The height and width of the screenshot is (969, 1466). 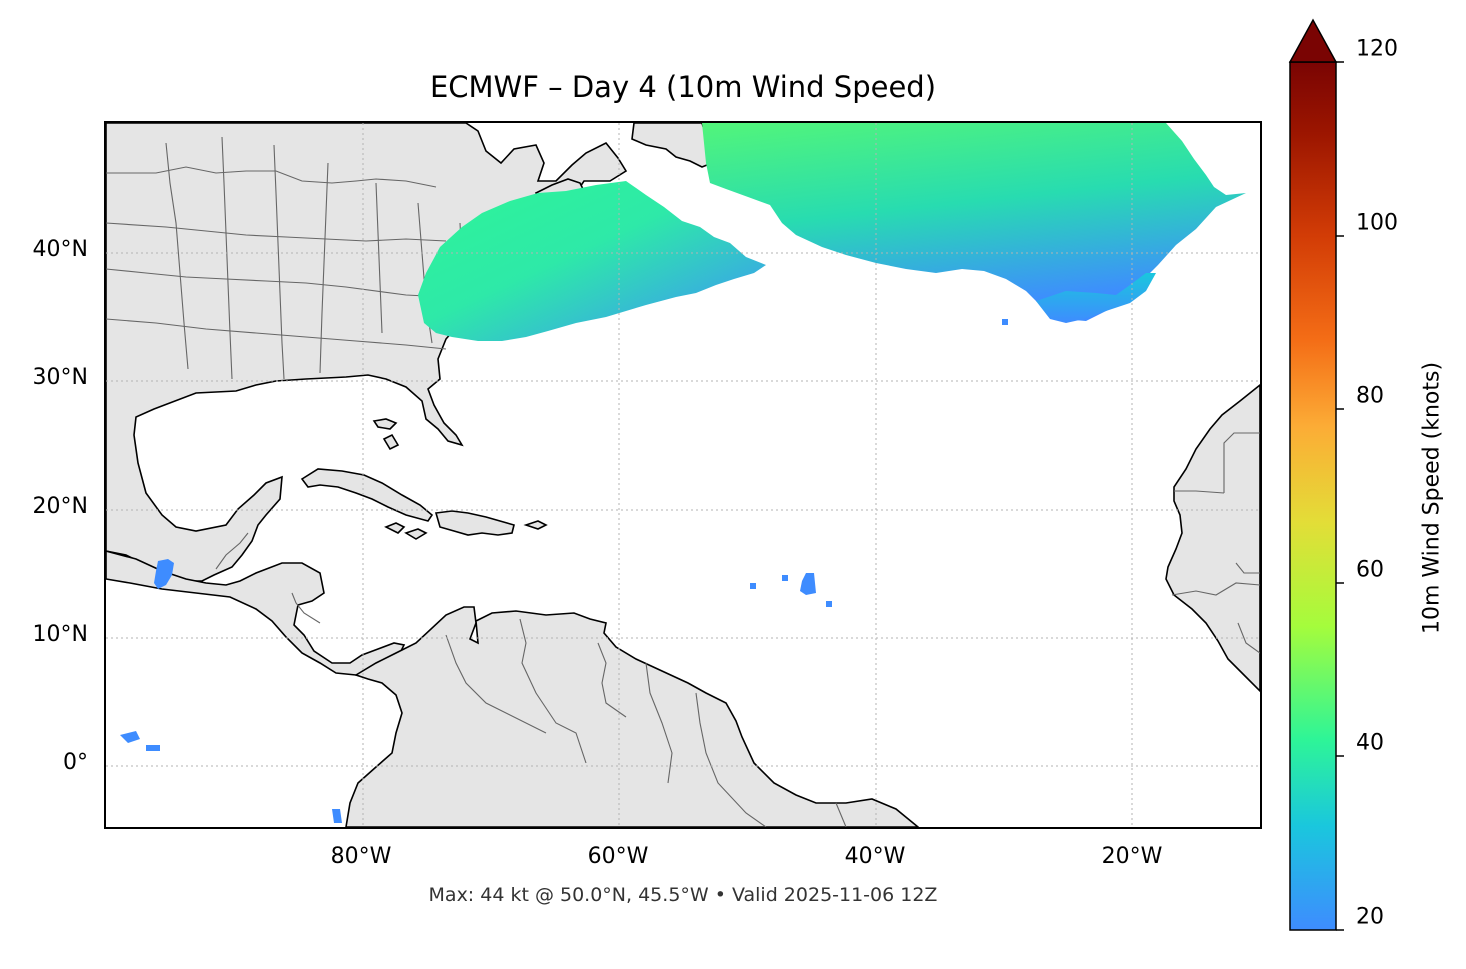 I want to click on colorbar-tick-100: 100, so click(x=1377, y=223).